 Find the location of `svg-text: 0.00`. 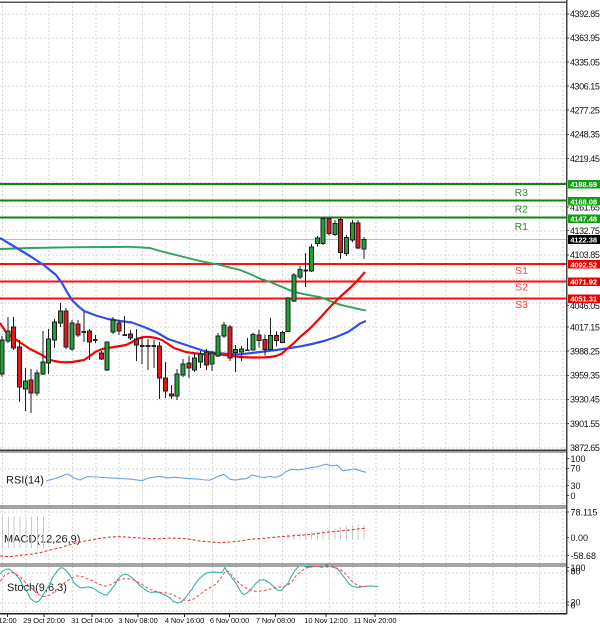

svg-text: 0.00 is located at coordinates (580, 538).